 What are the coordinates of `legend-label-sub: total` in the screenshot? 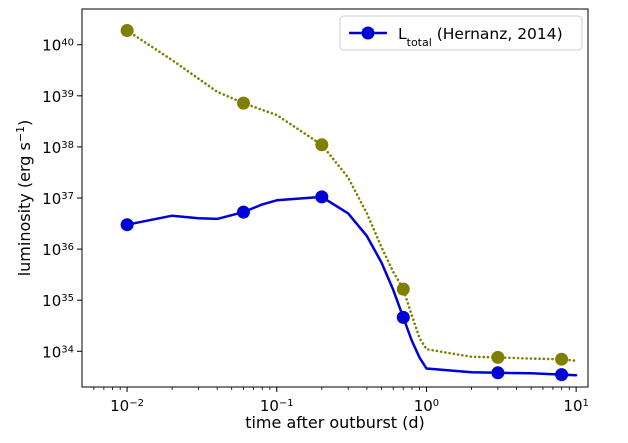 It's located at (419, 42).